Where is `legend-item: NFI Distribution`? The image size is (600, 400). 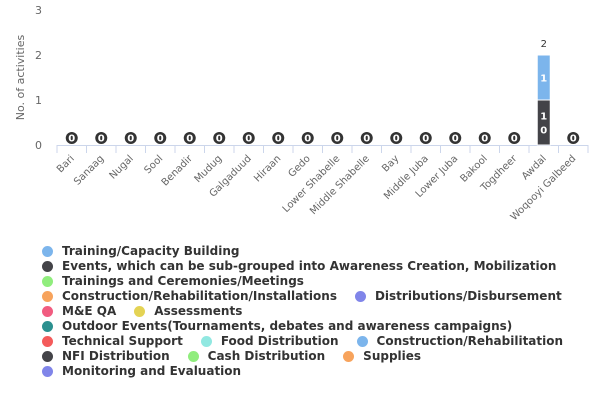 legend-item: NFI Distribution is located at coordinates (106, 356).